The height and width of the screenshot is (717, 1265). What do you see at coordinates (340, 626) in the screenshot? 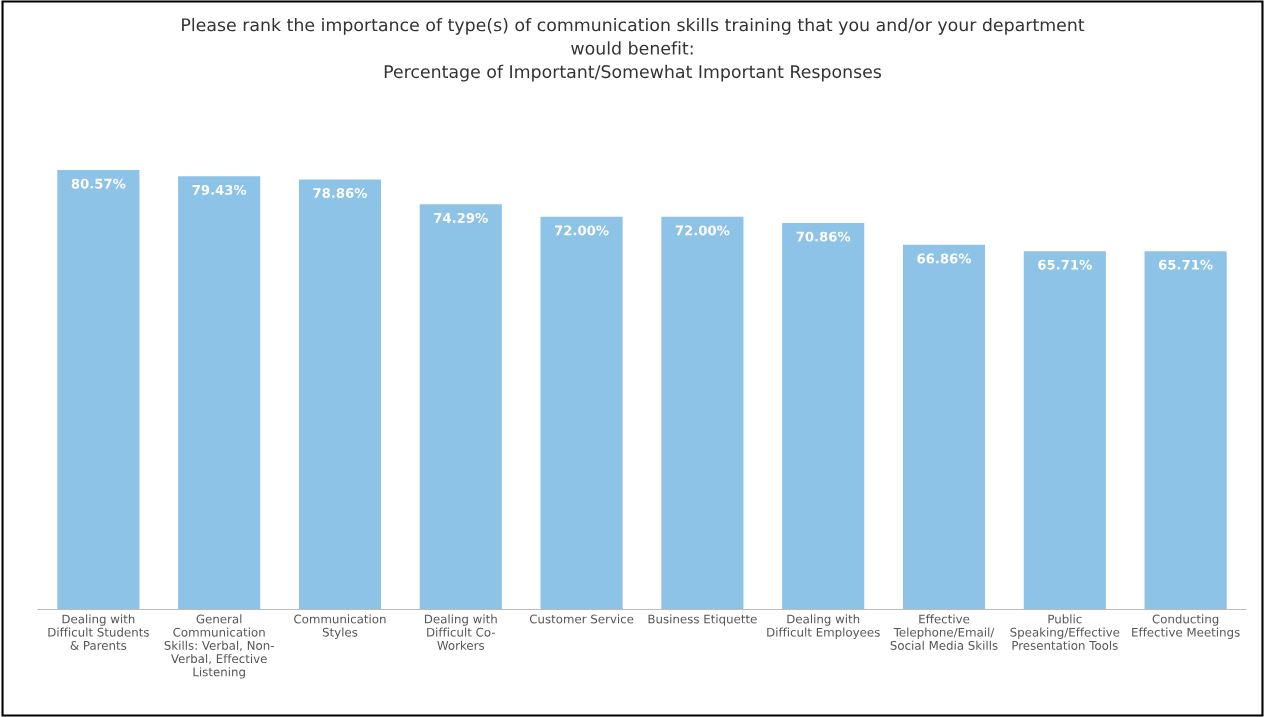
I see `x-tick-label: Communication Styles` at bounding box center [340, 626].